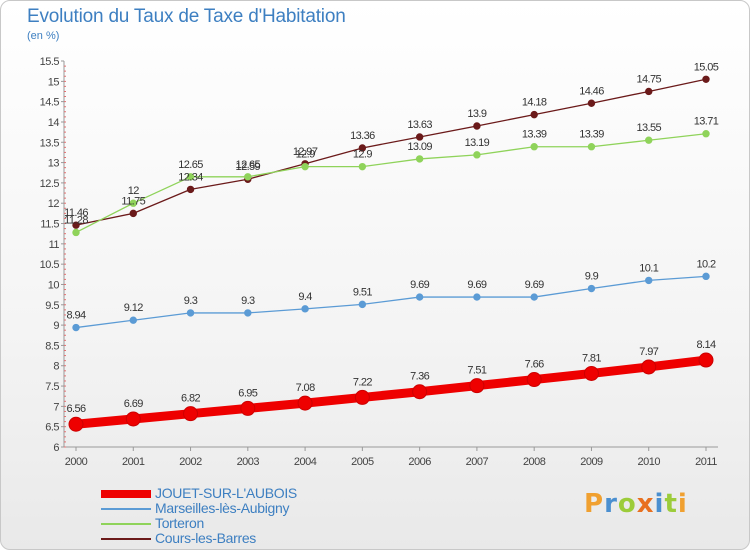 This screenshot has width=750, height=550. Describe the element at coordinates (247, 393) in the screenshot. I see `data-label: 6.95` at that location.